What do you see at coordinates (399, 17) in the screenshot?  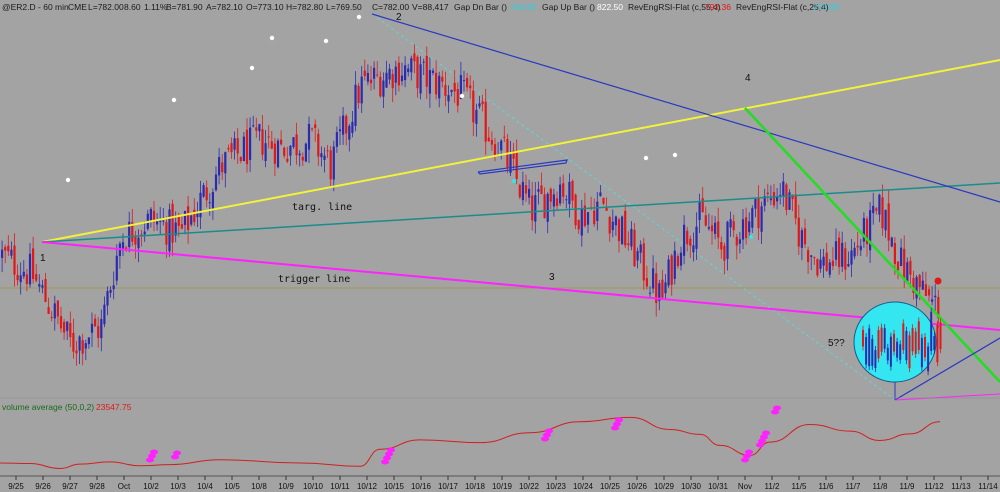 I see `pivot-label-2: 2` at bounding box center [399, 17].